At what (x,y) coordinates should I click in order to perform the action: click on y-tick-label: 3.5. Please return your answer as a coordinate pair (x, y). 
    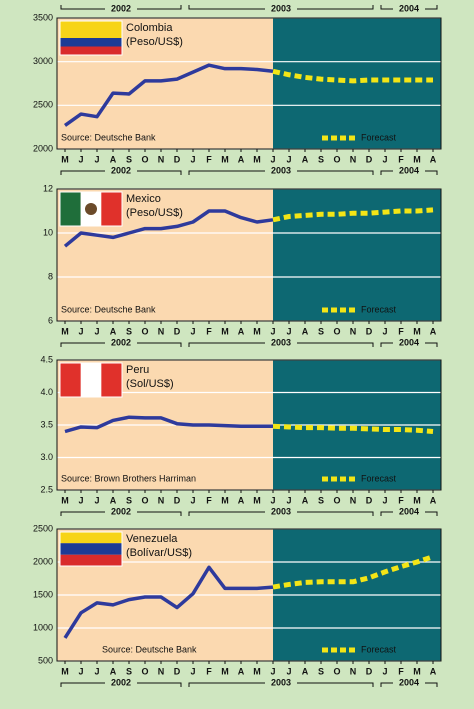
    Looking at the image, I should click on (46, 424).